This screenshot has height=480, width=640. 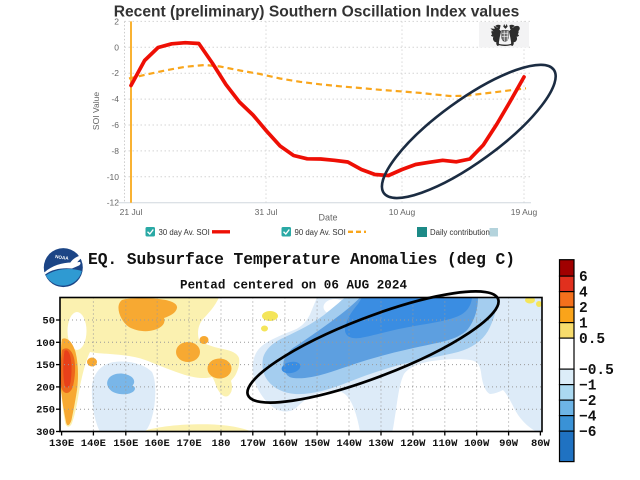 I want to click on svg-text: -6, so click(x=115, y=125).